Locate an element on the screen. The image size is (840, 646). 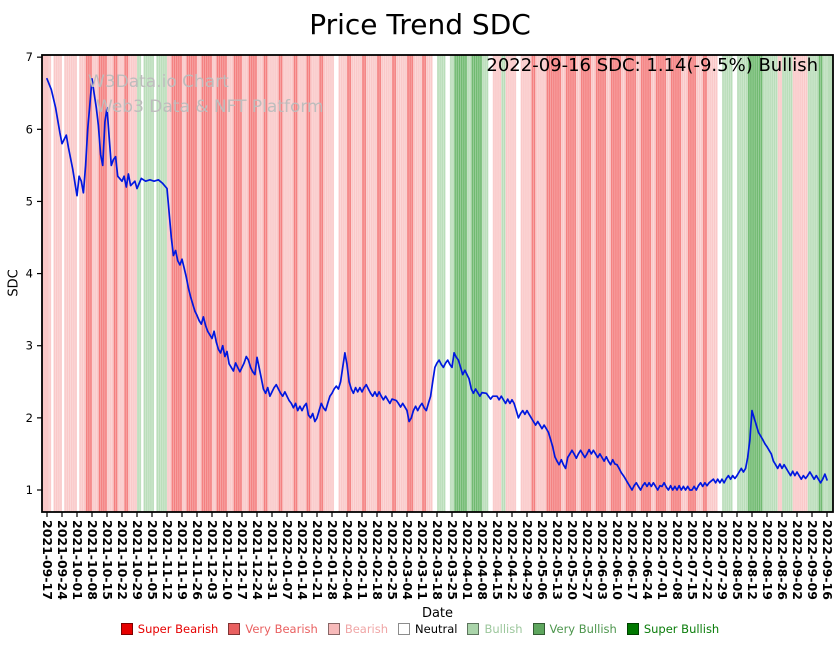
y-tick-label: 1 is located at coordinates (29, 490).